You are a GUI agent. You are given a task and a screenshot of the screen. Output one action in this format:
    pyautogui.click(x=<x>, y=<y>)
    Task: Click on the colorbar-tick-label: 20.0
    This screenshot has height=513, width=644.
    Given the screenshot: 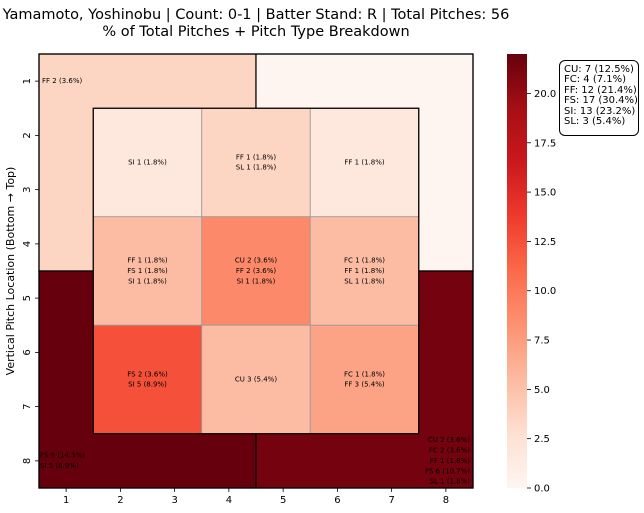 What is the action you would take?
    pyautogui.click(x=545, y=94)
    